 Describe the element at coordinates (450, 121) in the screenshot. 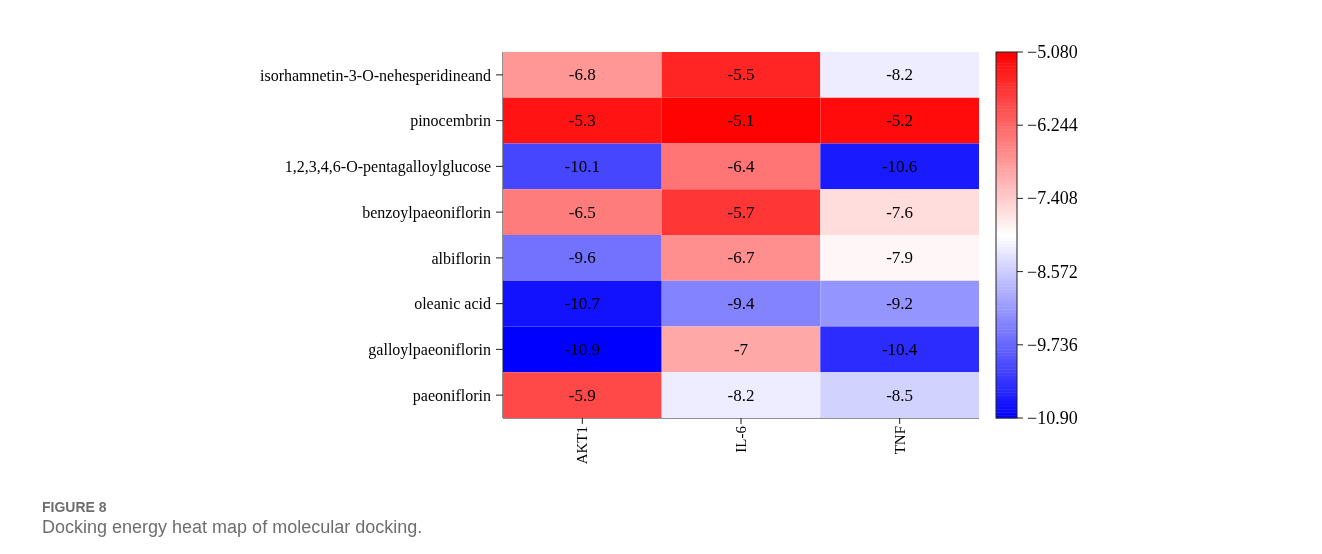

I see `y-tick-label: pinocembrin` at that location.